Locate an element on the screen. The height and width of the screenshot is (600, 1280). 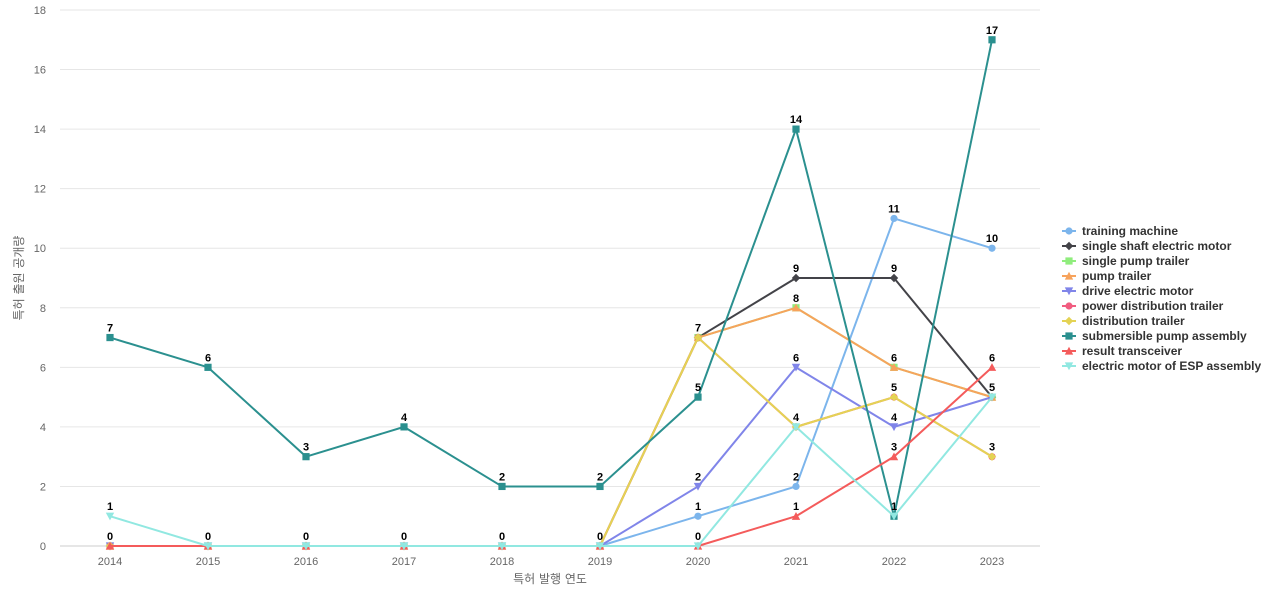
data-label-15: 0 is located at coordinates (502, 537).